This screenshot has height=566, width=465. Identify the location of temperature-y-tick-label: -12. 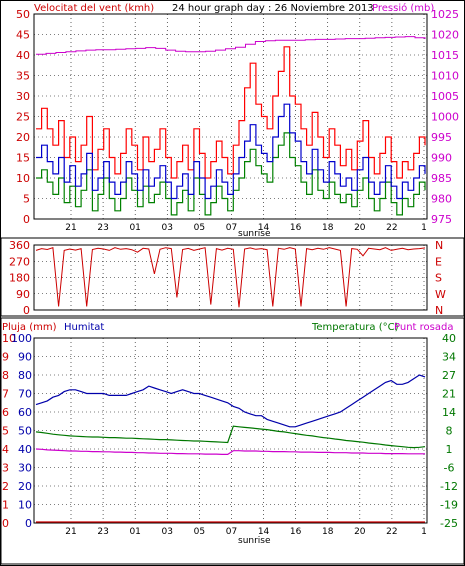
(449, 486).